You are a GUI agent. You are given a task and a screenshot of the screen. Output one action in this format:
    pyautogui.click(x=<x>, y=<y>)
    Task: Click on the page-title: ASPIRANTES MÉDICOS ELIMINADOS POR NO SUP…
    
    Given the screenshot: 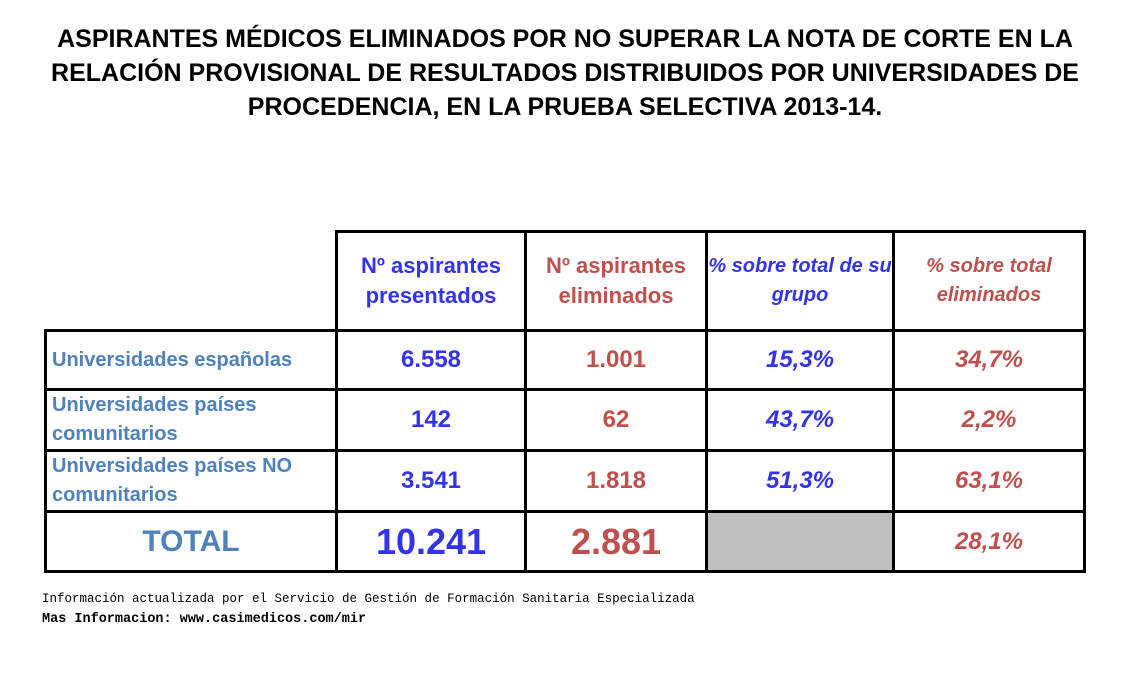 What is the action you would take?
    pyautogui.click(x=565, y=73)
    